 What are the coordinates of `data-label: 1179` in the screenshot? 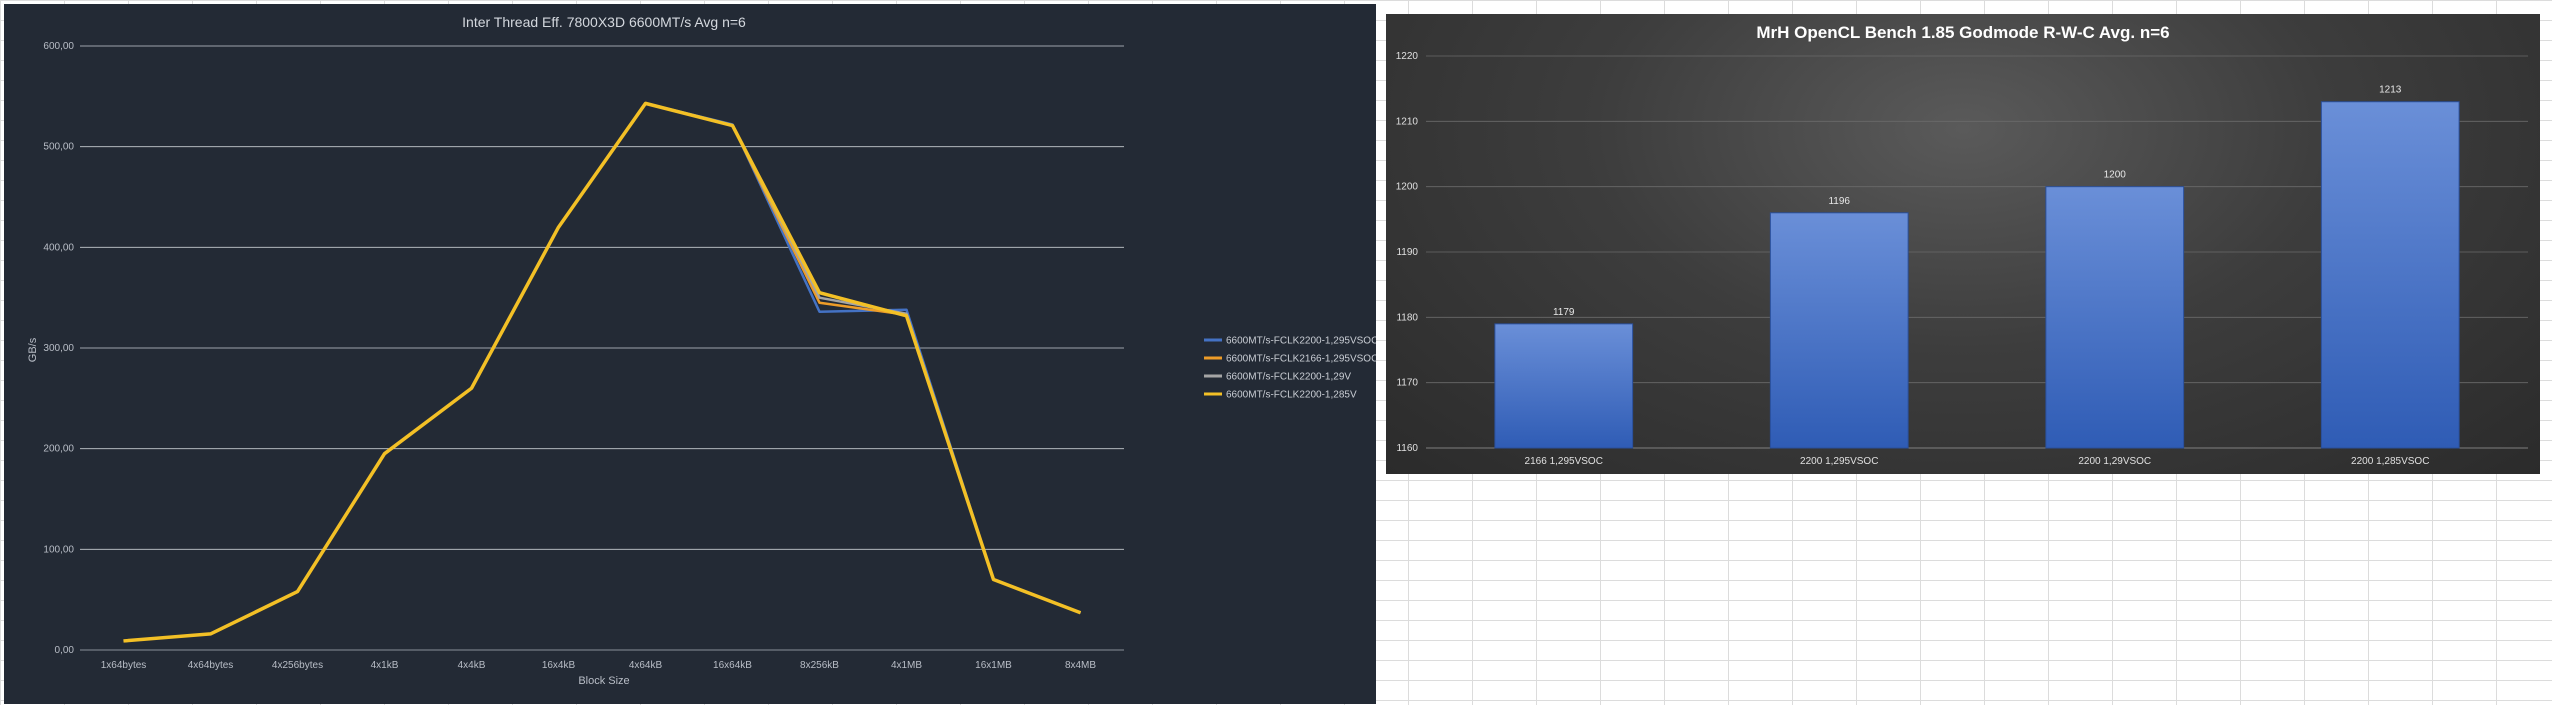 It's located at (1564, 312).